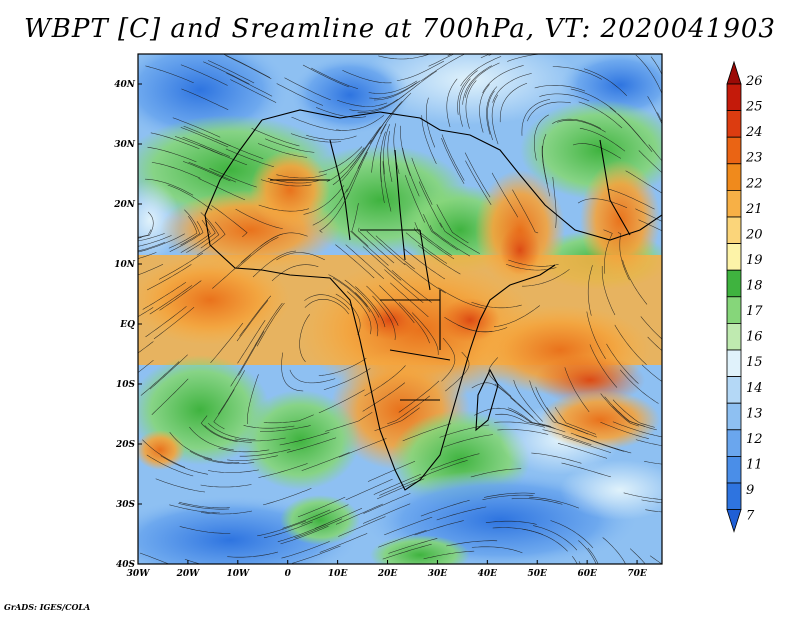  What do you see at coordinates (238, 574) in the screenshot?
I see `lon-tick-label: 10W` at bounding box center [238, 574].